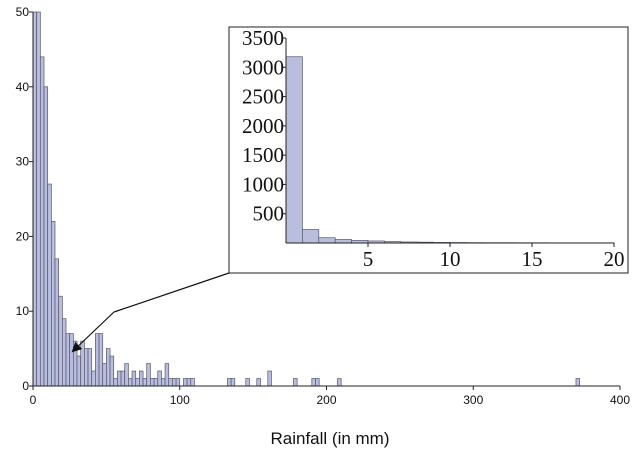 The width and height of the screenshot is (635, 451). What do you see at coordinates (23, 236) in the screenshot?
I see `main-y-tick-label: 20` at bounding box center [23, 236].